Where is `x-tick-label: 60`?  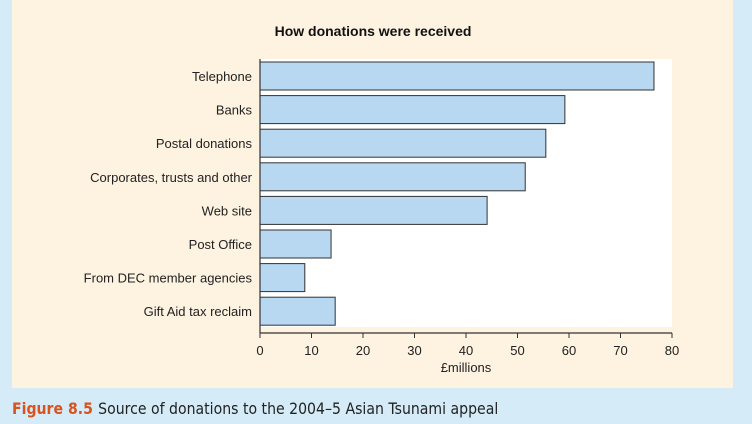
x-tick-label: 60 is located at coordinates (569, 350).